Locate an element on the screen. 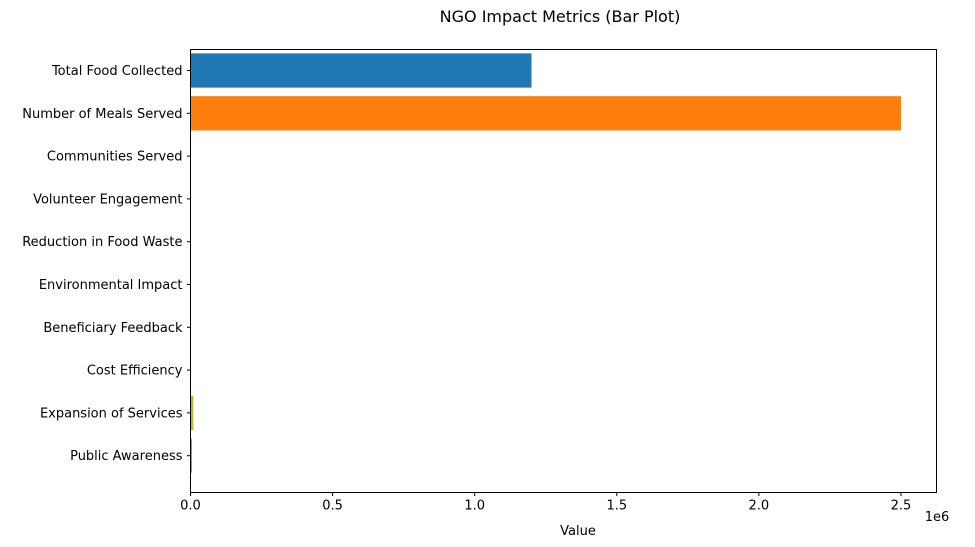 Image resolution: width=975 pixels, height=547 pixels. y-tick-label: Beneficiary Feedback is located at coordinates (113, 328).